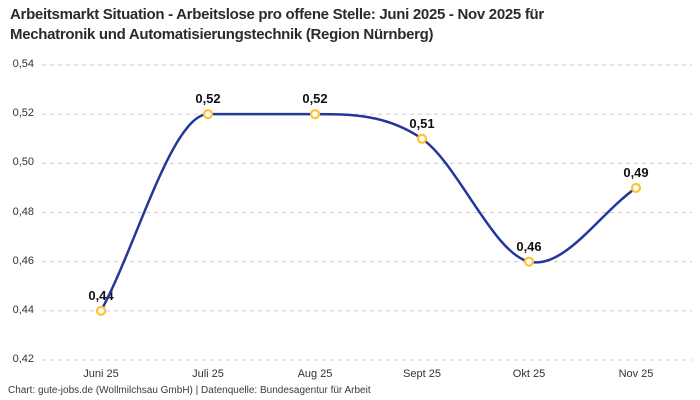 The image size is (700, 400). Describe the element at coordinates (23, 260) in the screenshot. I see `y-tick-label: 0,46` at that location.